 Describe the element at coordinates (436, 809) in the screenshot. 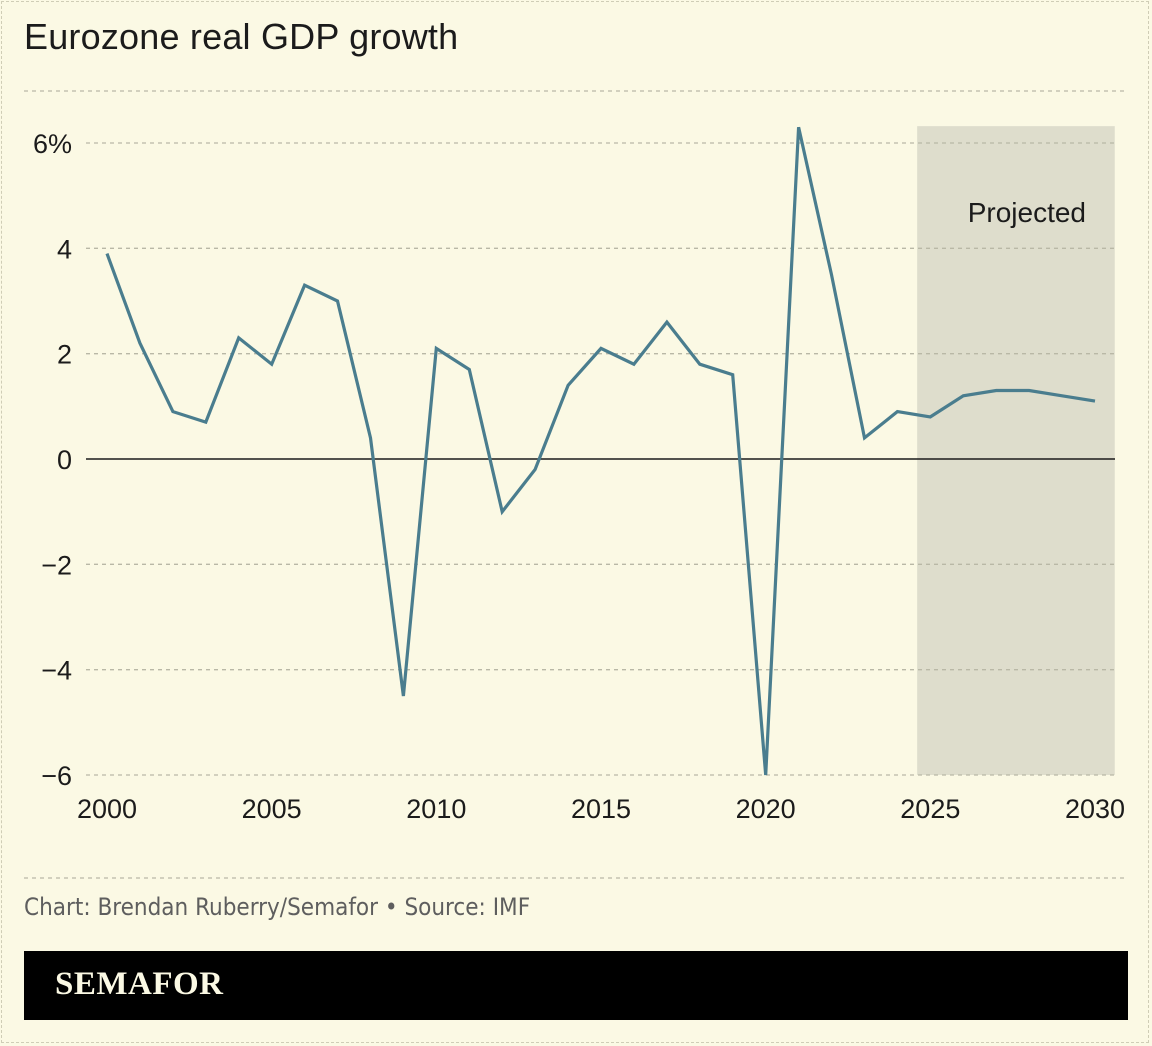

I see `x-tick-label: 2010` at that location.